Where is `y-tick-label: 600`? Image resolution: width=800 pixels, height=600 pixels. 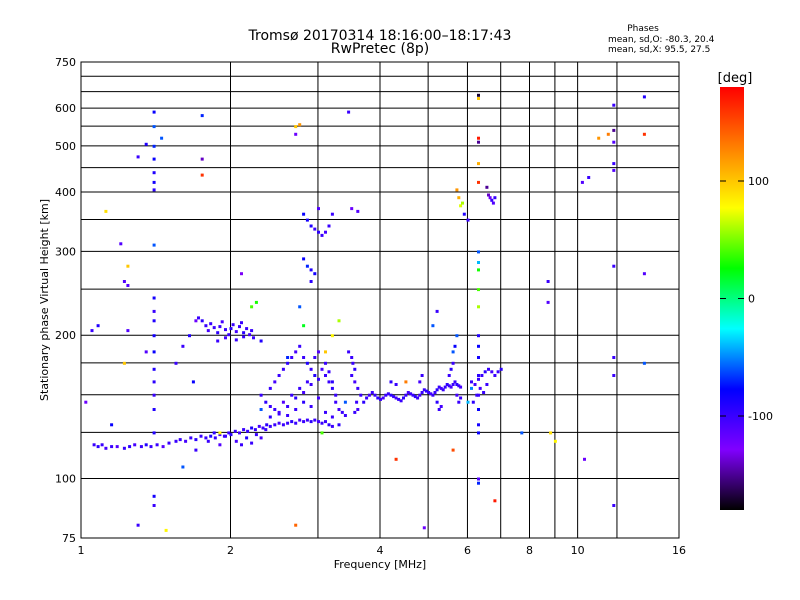 y-tick-label: 600 is located at coordinates (65, 108).